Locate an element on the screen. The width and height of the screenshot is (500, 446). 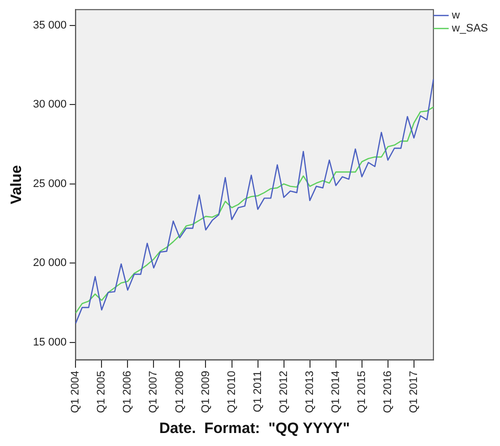
x-tick-label: Q1 2013 is located at coordinates (310, 391).